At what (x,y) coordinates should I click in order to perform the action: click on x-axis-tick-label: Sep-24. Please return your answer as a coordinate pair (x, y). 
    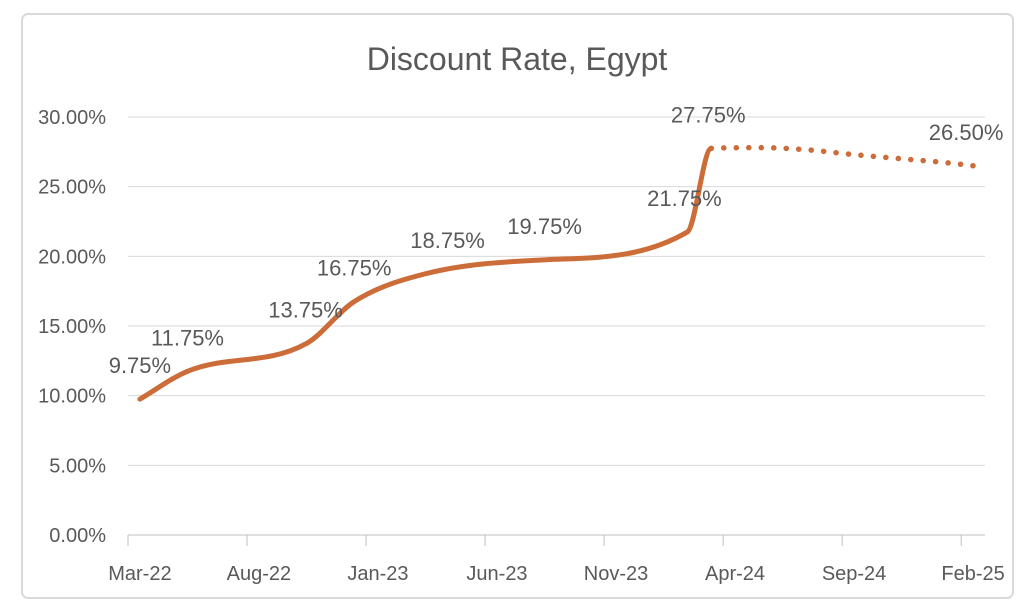
    Looking at the image, I should click on (854, 574).